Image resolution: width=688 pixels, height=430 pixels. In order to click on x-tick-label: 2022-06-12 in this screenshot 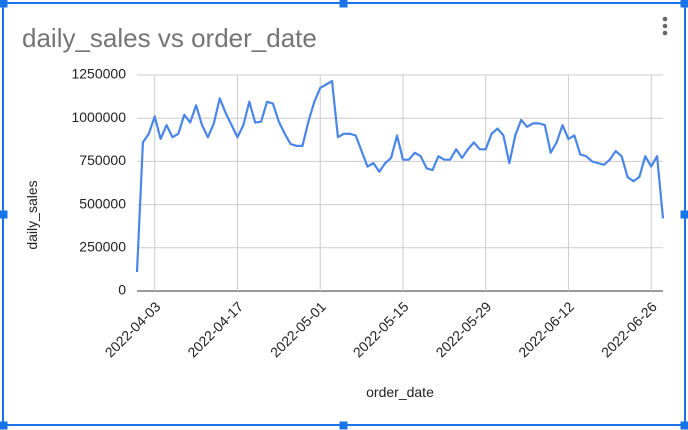, I will do `click(546, 329)`.